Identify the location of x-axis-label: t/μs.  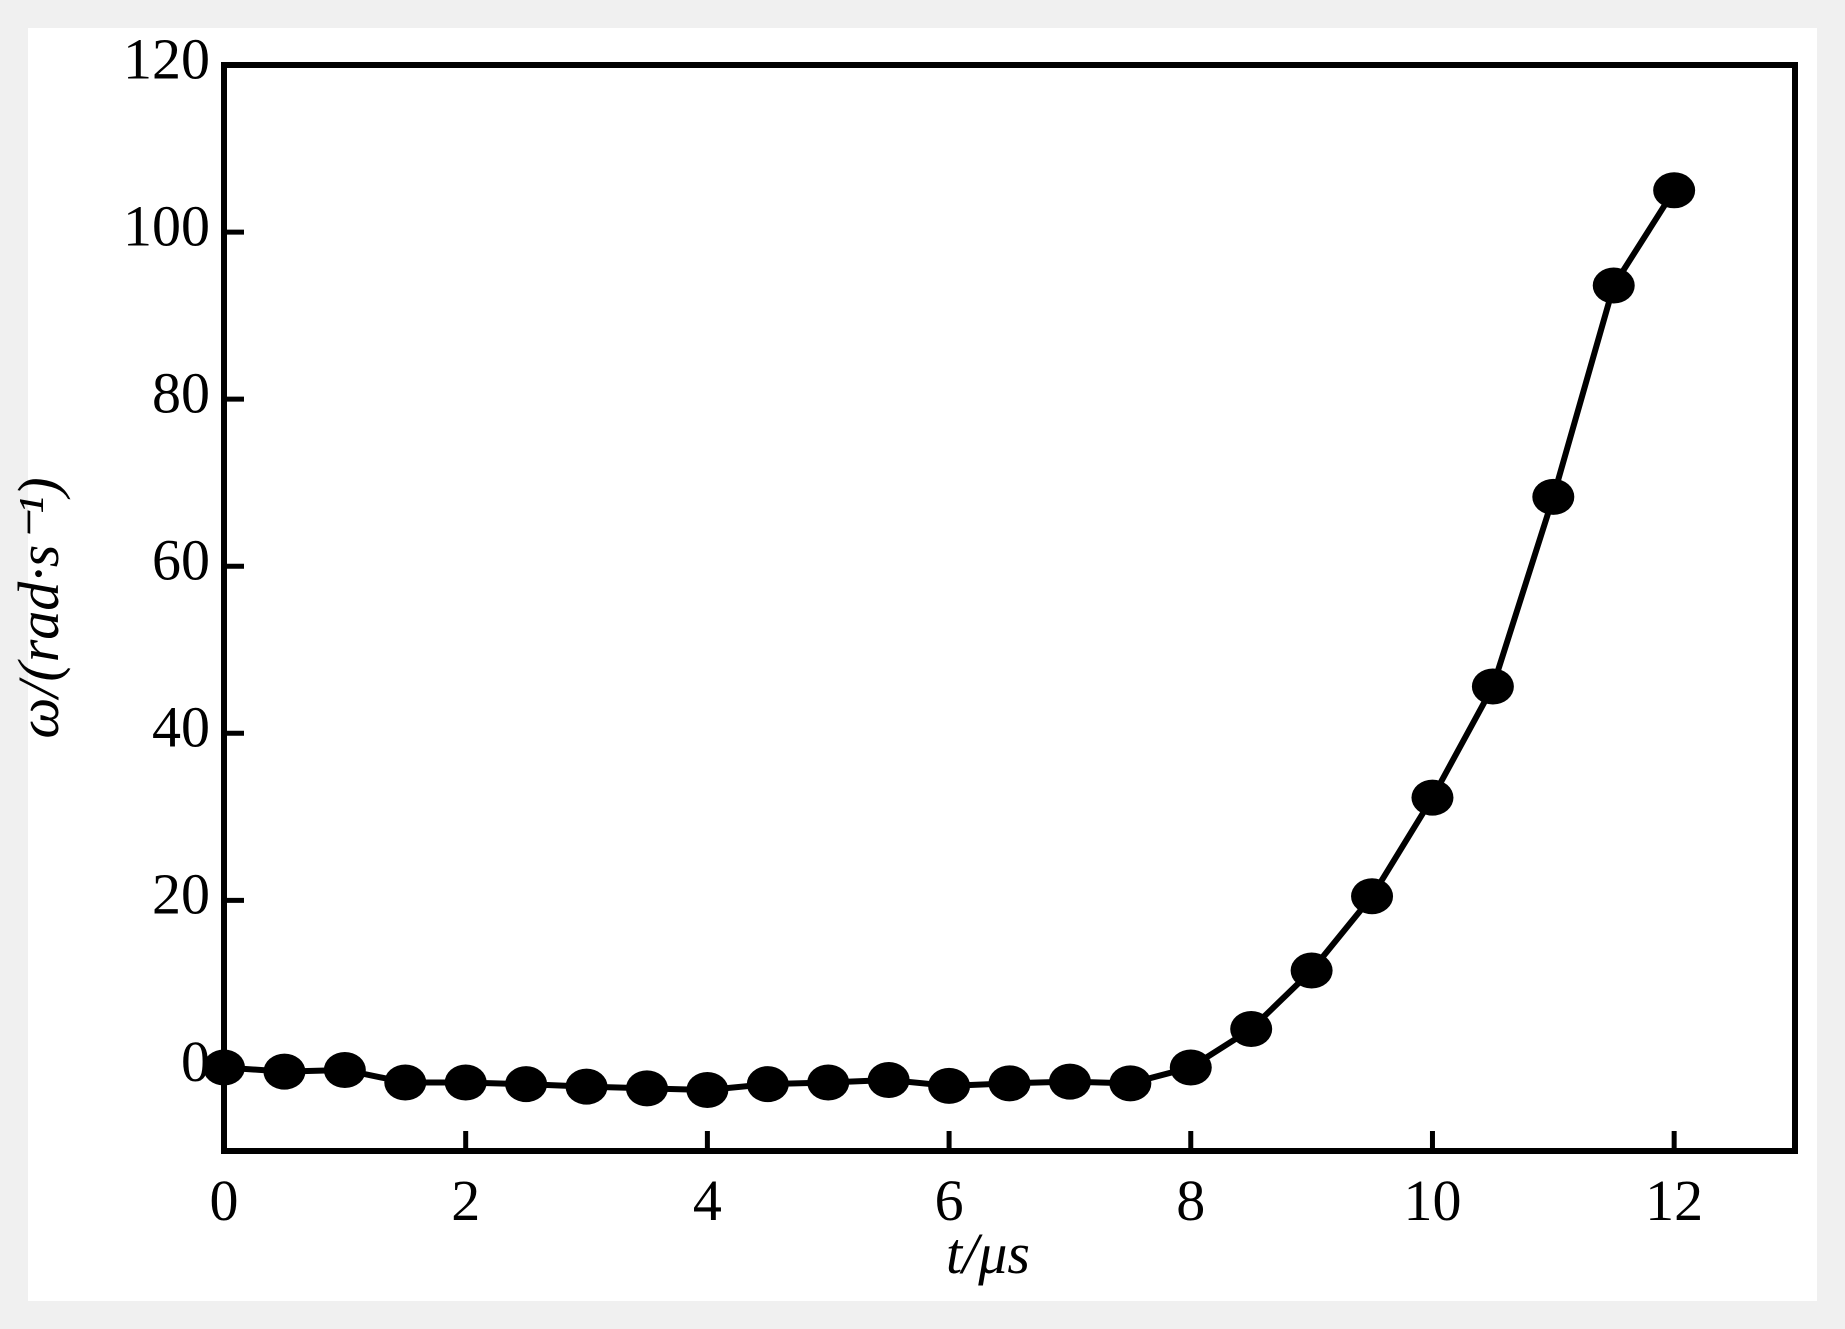
(988, 1253).